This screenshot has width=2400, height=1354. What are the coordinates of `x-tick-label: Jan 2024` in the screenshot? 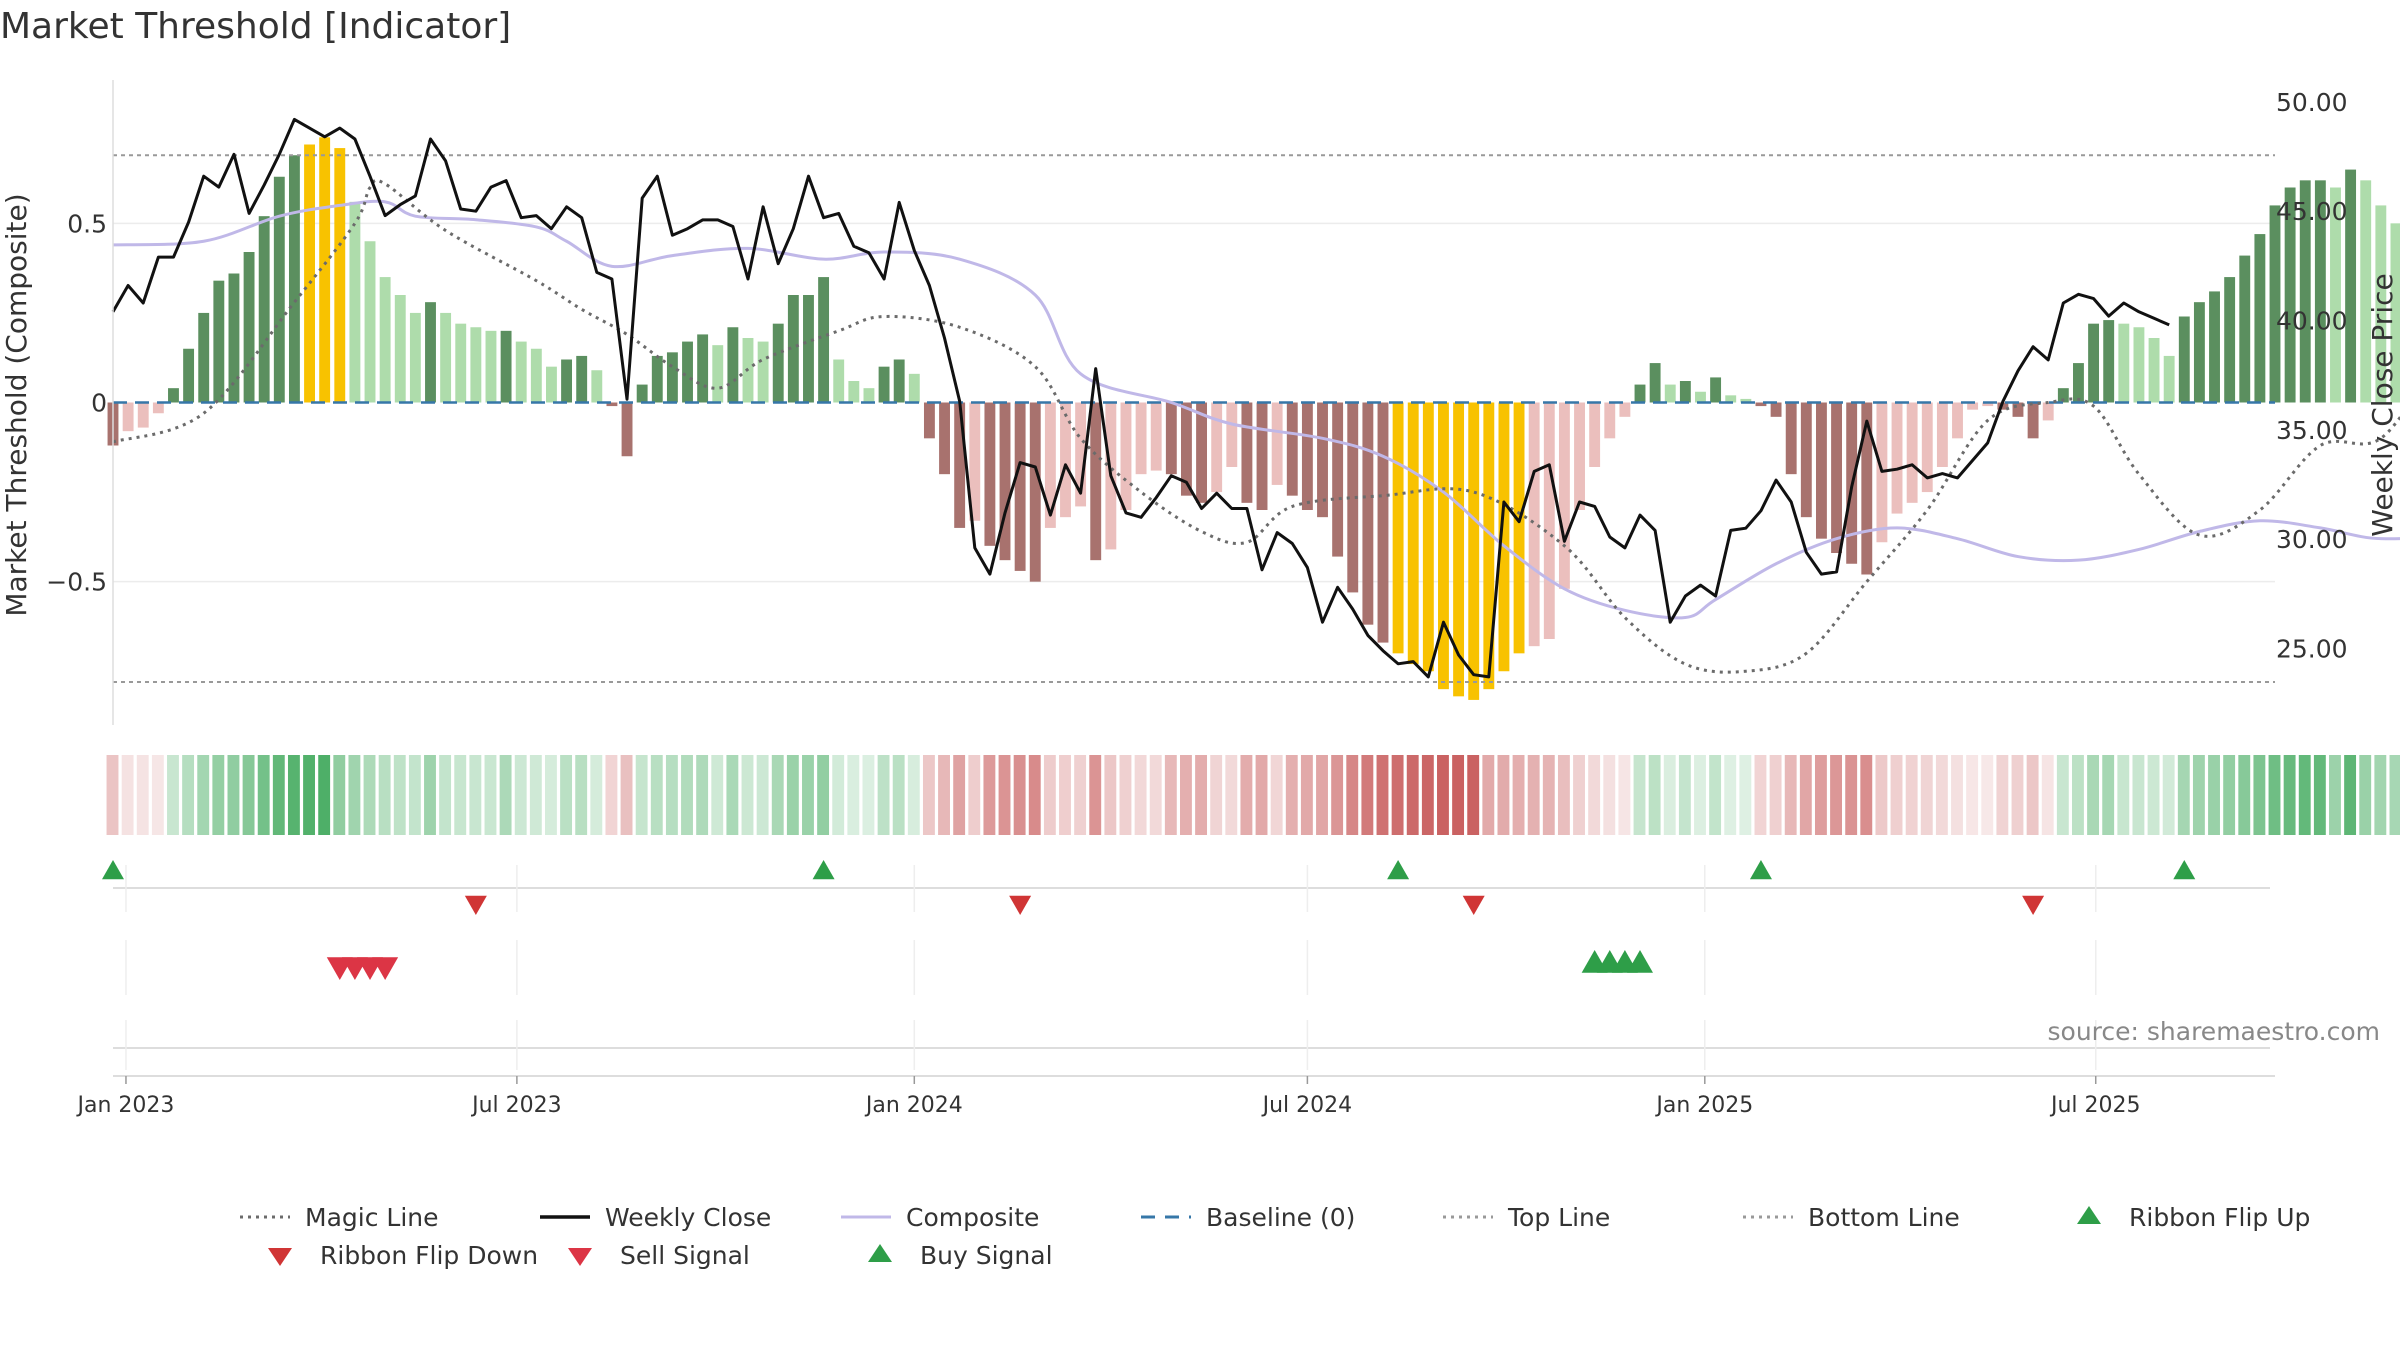 It's located at (913, 1105).